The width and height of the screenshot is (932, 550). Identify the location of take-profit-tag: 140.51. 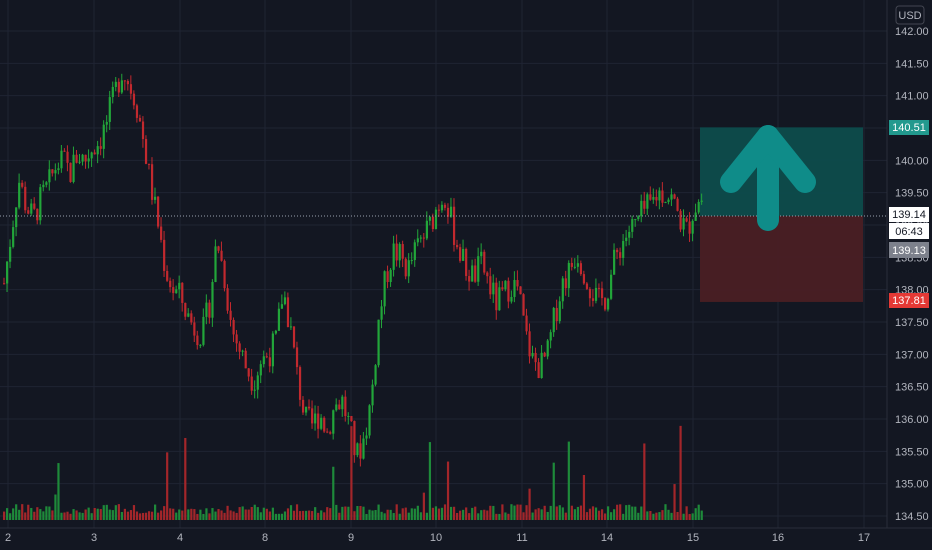
(909, 127).